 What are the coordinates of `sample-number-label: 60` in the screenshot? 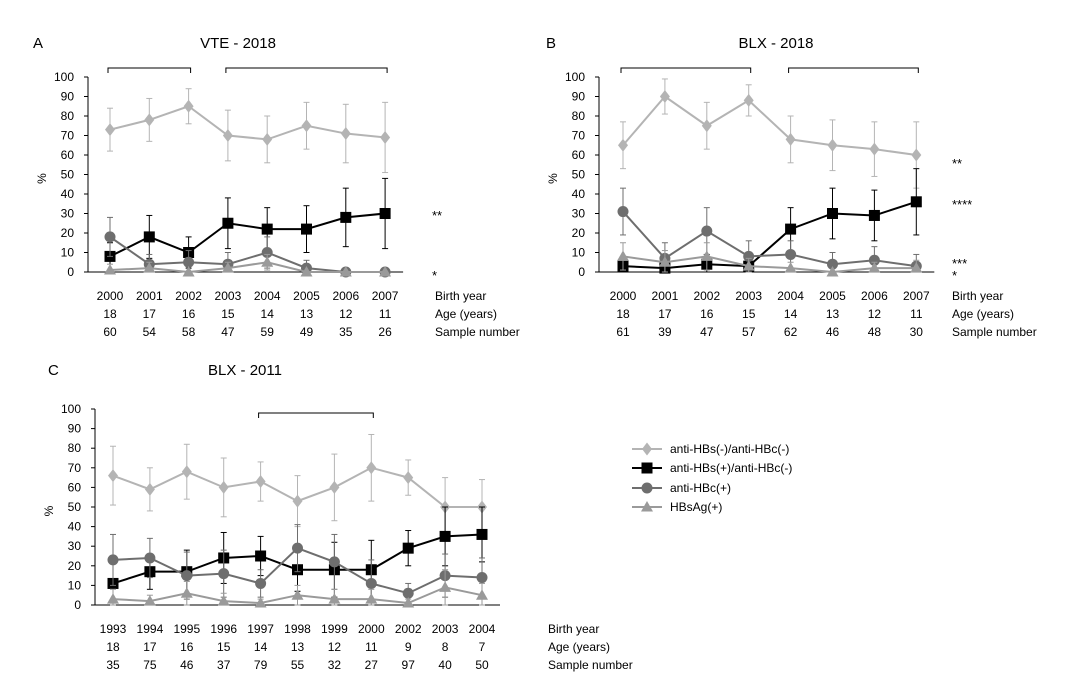 It's located at (110, 332).